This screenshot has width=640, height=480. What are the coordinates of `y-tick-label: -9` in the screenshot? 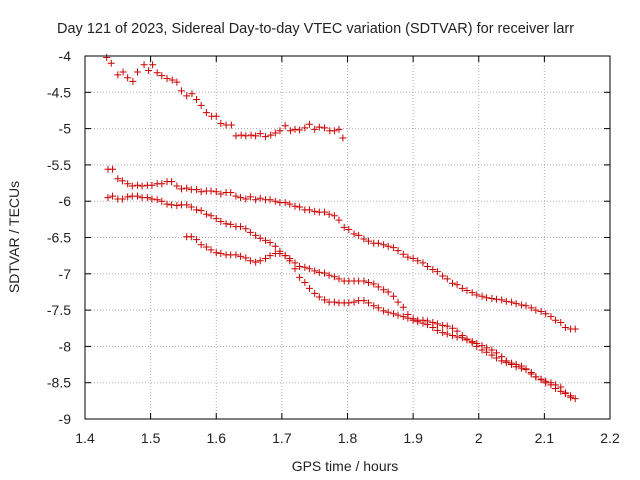 It's located at (65, 419).